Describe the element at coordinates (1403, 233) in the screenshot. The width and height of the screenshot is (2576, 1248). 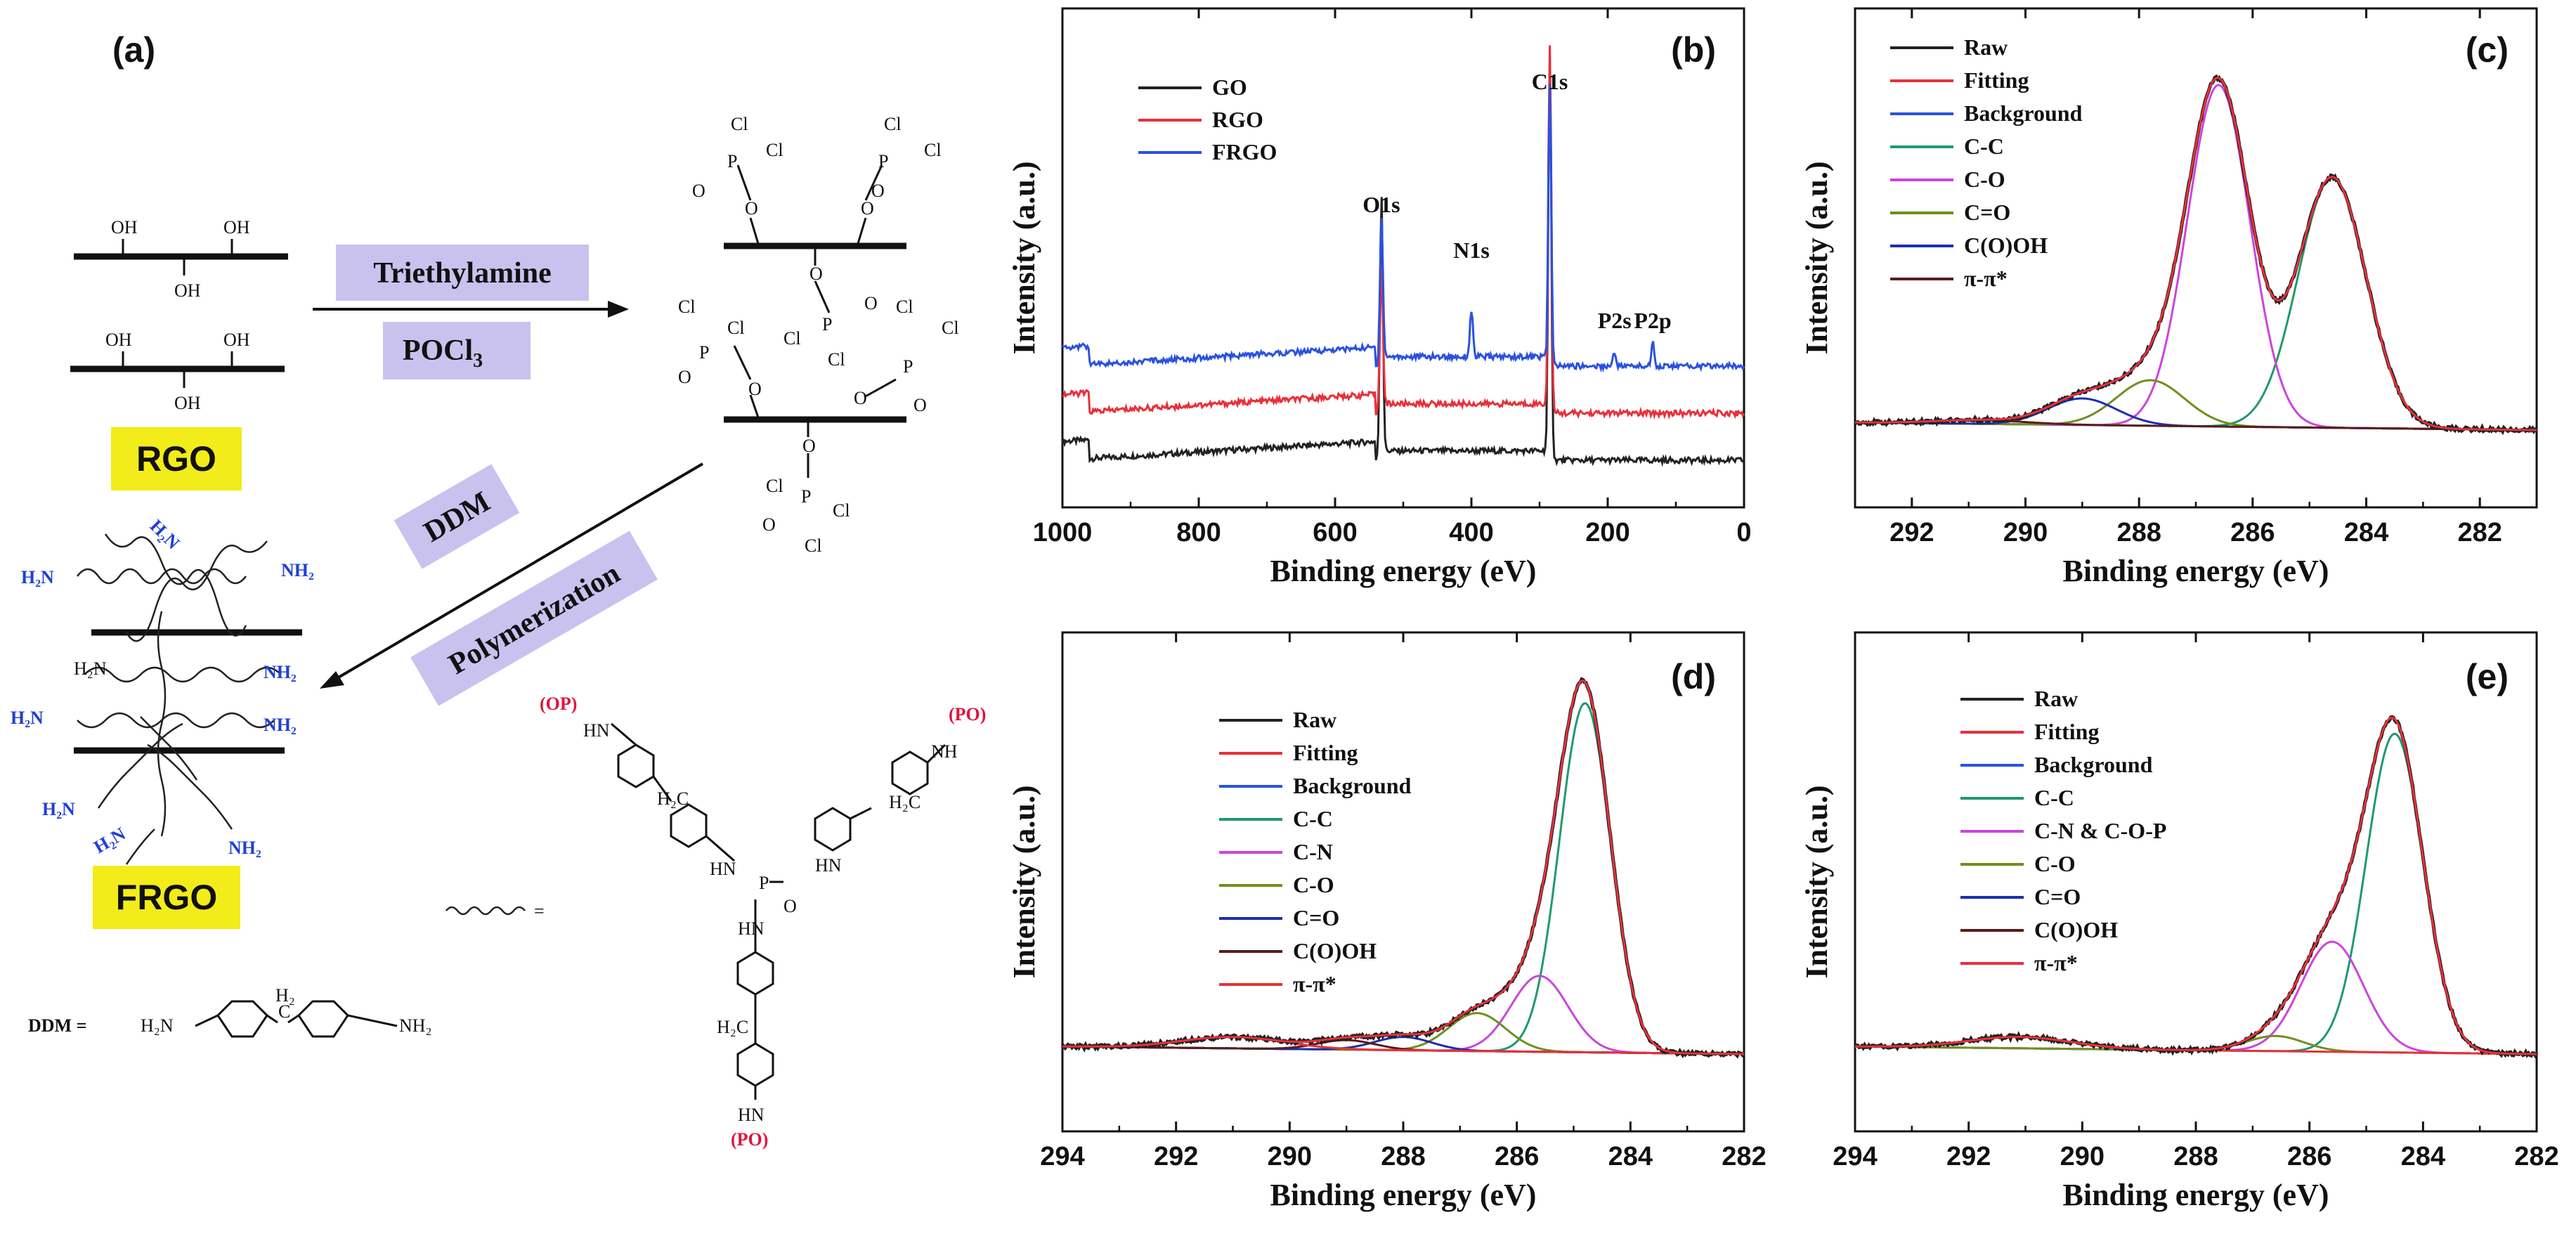
I see `series-line-rgo` at that location.